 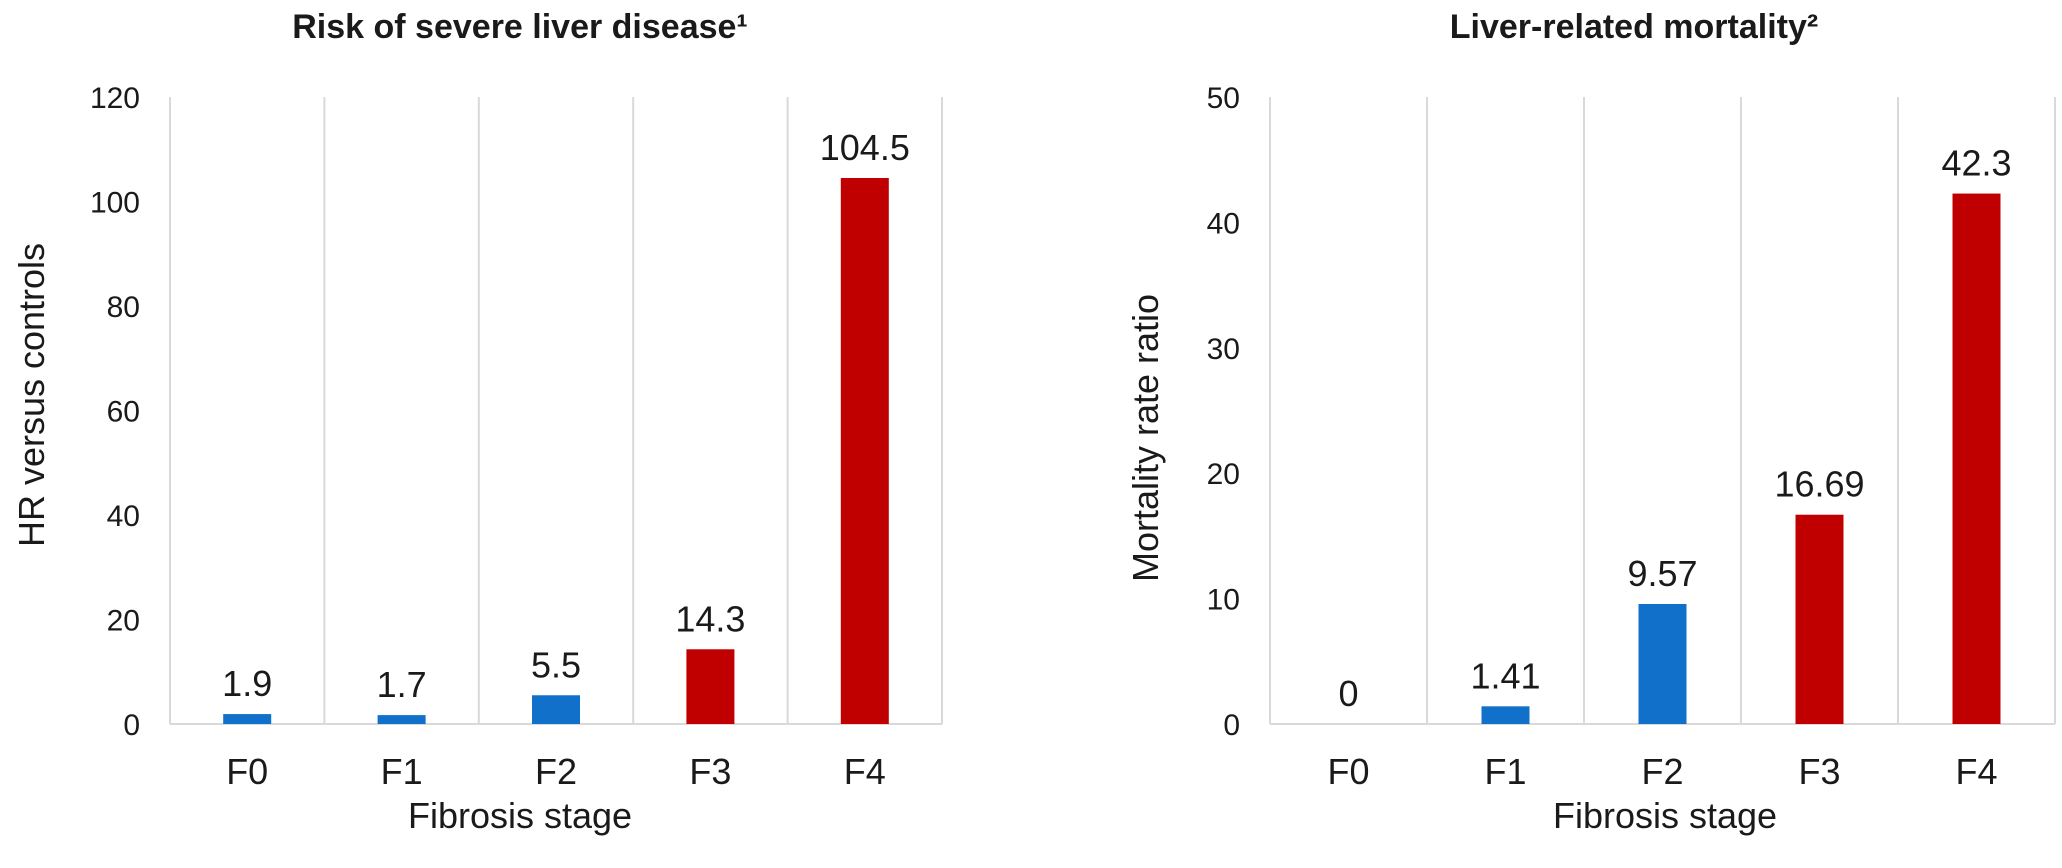 What do you see at coordinates (31, 395) in the screenshot?
I see `y-axis-label: HR versus controls` at bounding box center [31, 395].